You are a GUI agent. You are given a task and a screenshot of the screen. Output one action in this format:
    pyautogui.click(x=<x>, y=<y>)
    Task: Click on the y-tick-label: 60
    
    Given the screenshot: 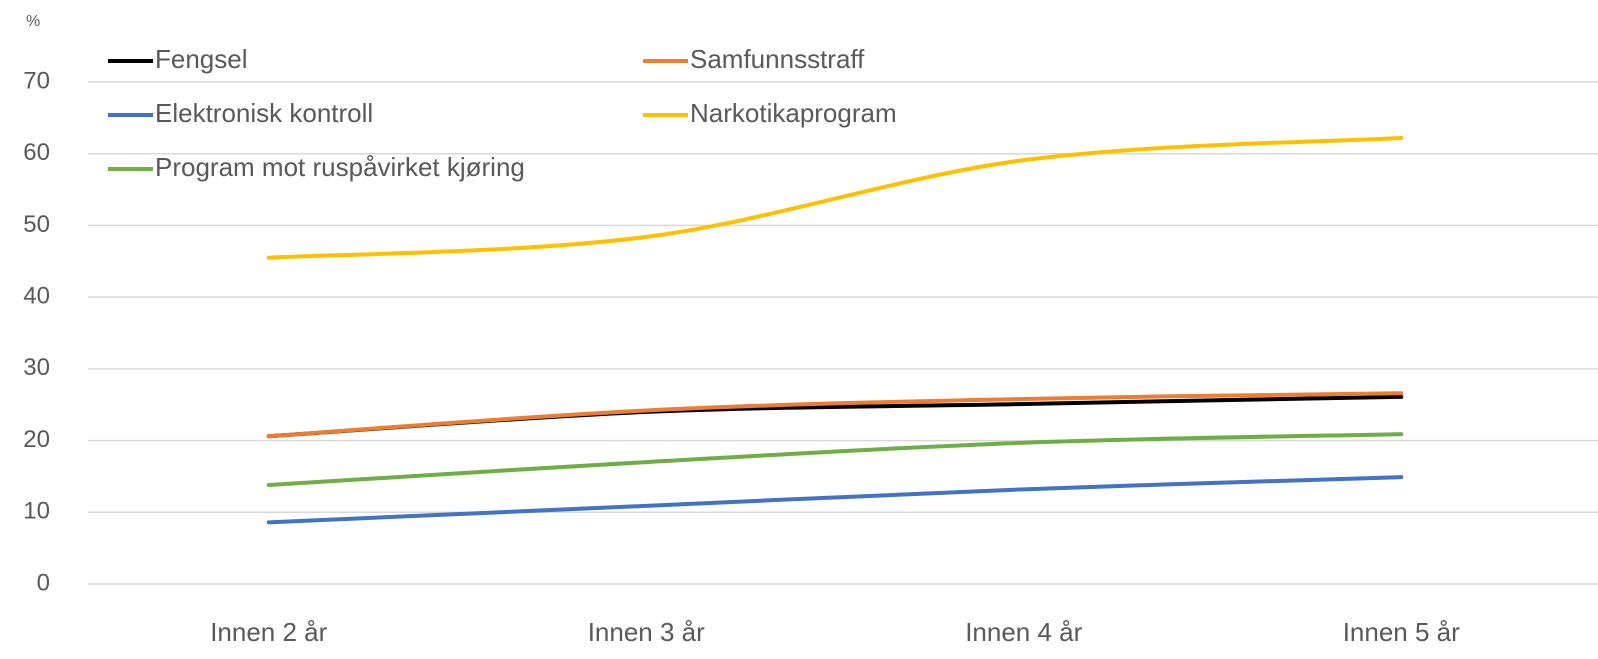 What is the action you would take?
    pyautogui.click(x=36, y=152)
    